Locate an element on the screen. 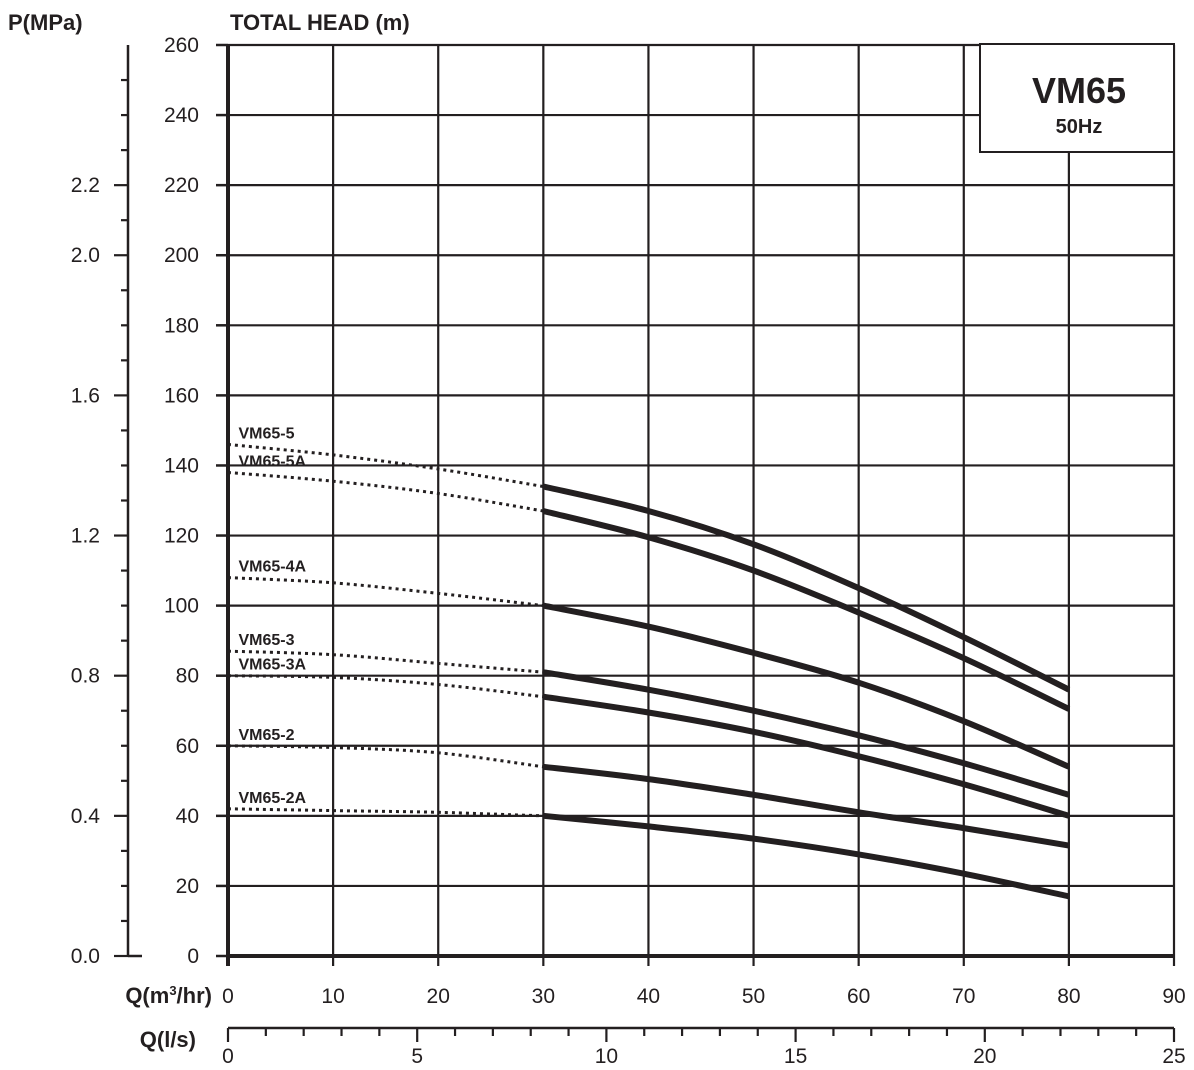 This screenshot has width=1194, height=1070. flow-m3h-axis-title: Q(m3/hr) is located at coordinates (168, 995).